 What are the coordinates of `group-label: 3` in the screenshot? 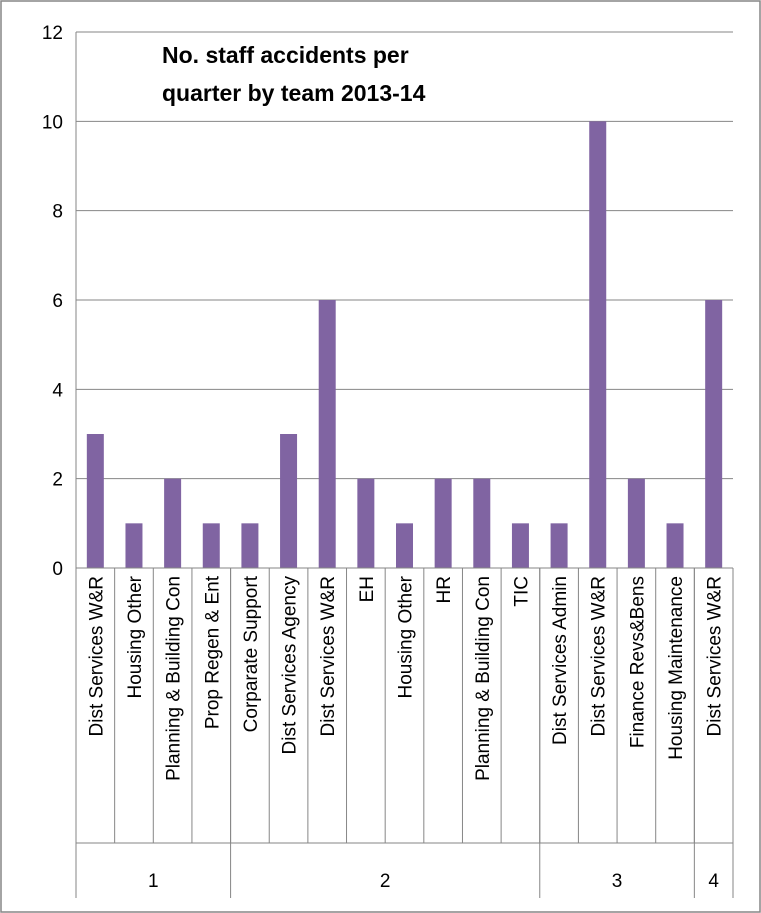 It's located at (617, 881).